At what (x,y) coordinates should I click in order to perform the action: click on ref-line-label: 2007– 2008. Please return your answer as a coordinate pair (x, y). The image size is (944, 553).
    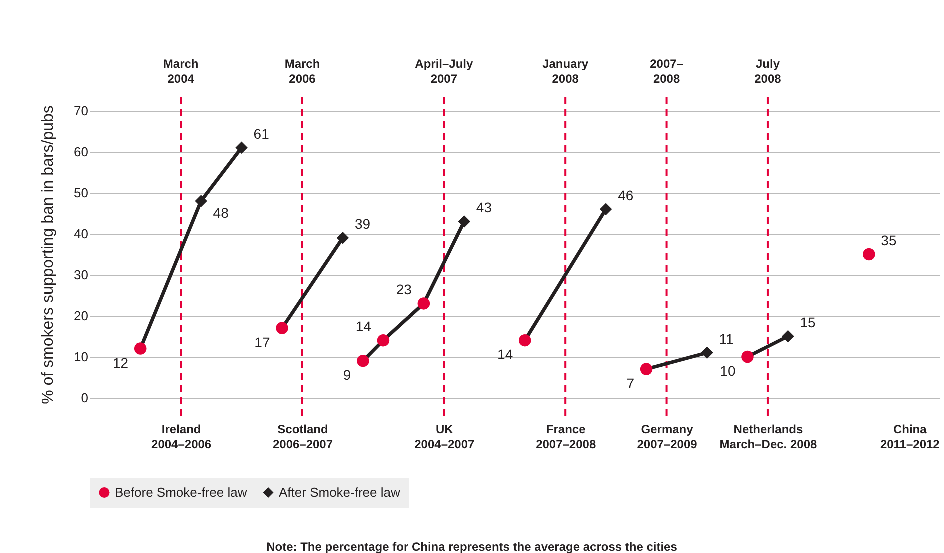
    Looking at the image, I should click on (667, 71).